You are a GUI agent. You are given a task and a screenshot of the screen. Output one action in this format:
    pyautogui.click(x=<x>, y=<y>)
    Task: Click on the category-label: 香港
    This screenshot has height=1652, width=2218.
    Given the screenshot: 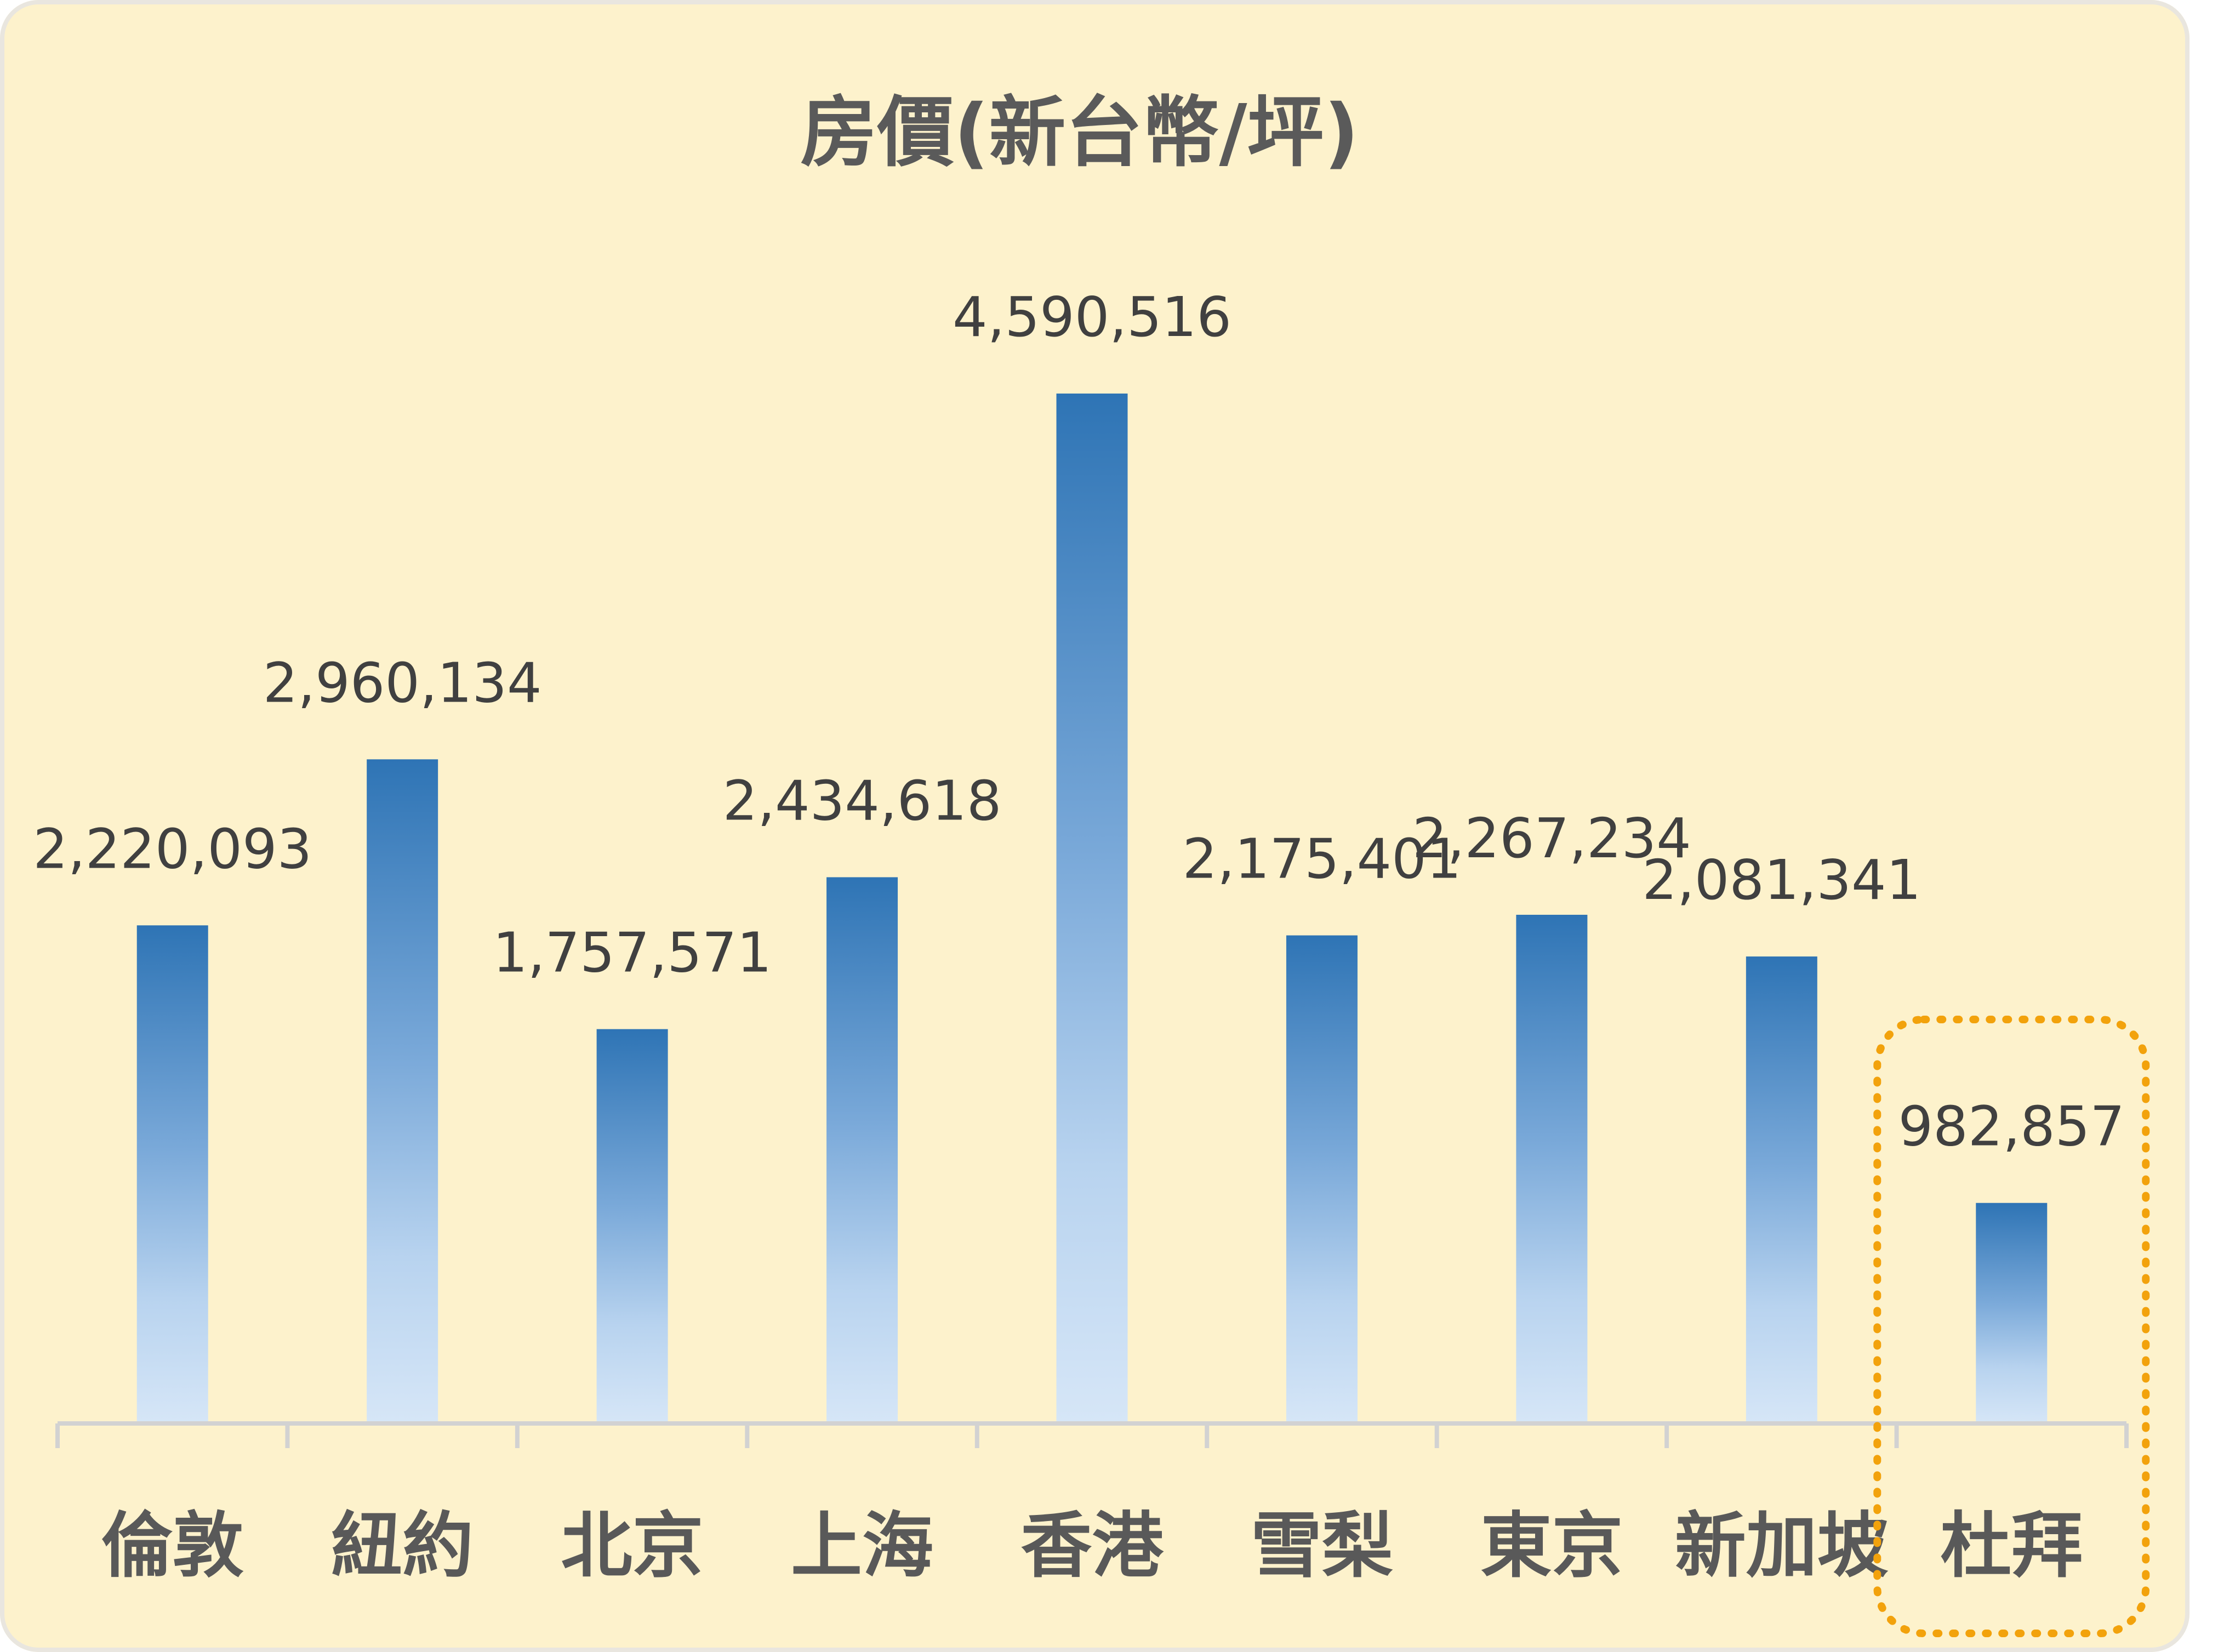 What is the action you would take?
    pyautogui.click(x=1092, y=1545)
    